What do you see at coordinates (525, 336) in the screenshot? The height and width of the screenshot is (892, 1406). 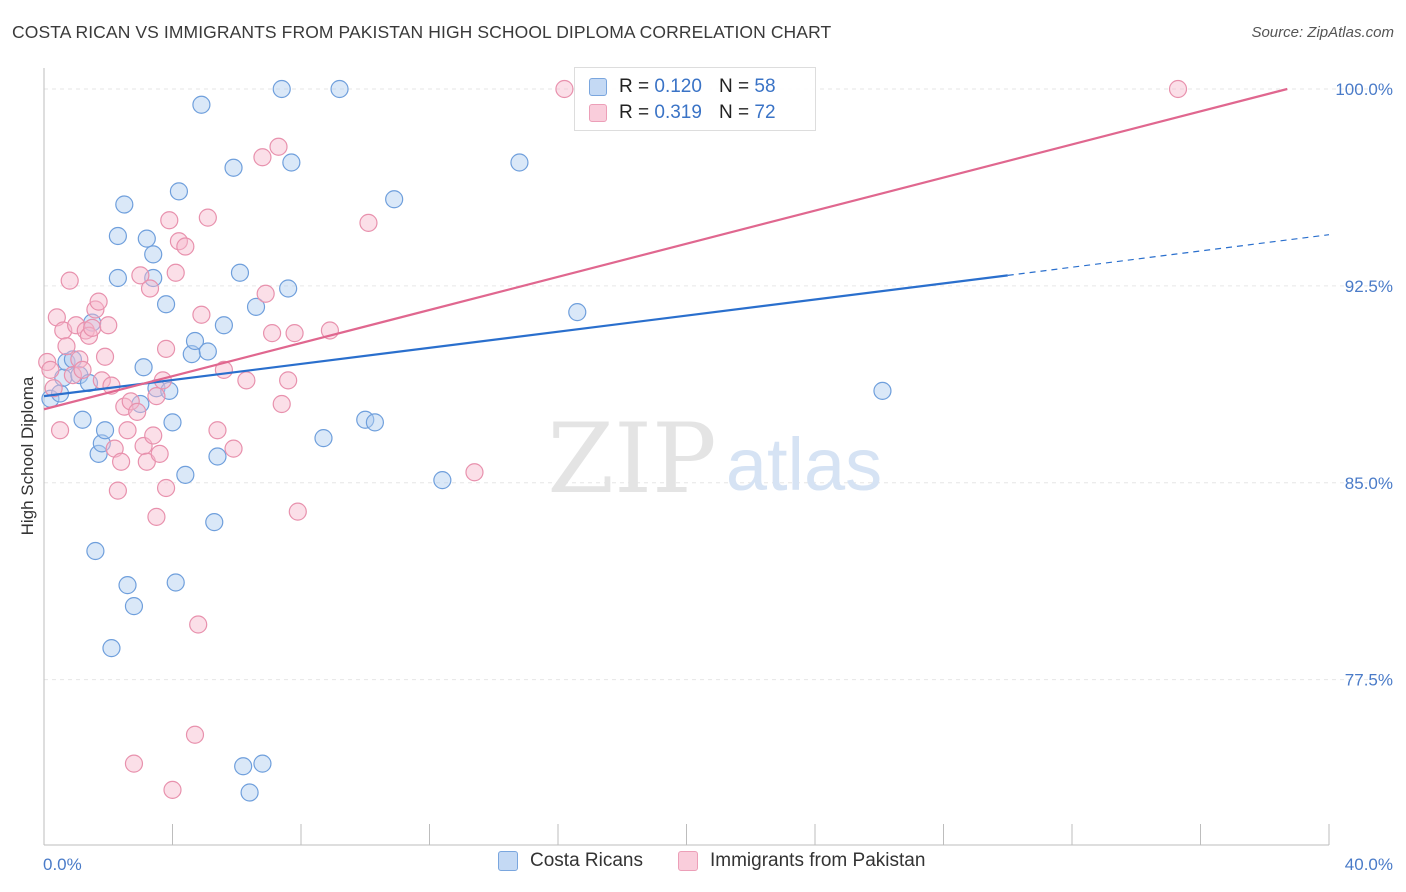 I see `trend-line-costa-ricans` at bounding box center [525, 336].